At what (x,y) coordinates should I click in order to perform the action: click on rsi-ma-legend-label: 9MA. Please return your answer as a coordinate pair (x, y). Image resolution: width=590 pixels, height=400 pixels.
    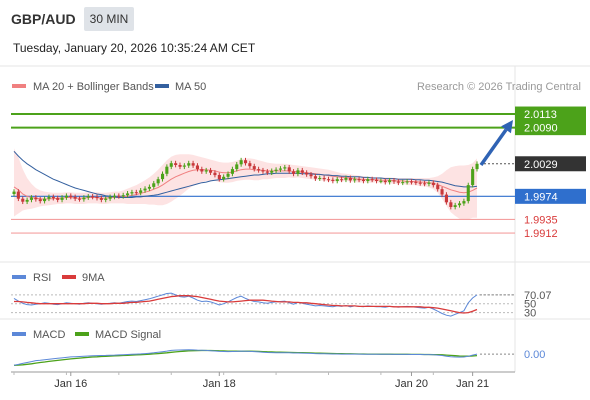
    Looking at the image, I should click on (93, 278).